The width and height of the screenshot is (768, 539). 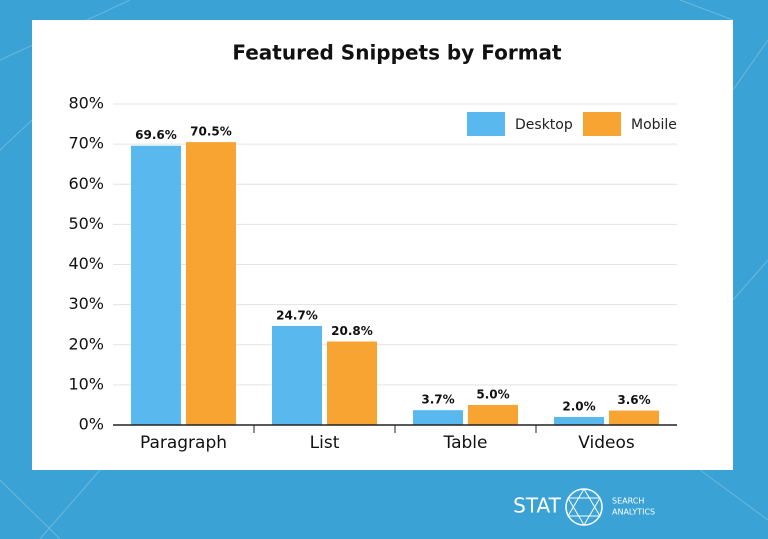 I want to click on y-tick-label: 70%, so click(x=86, y=143).